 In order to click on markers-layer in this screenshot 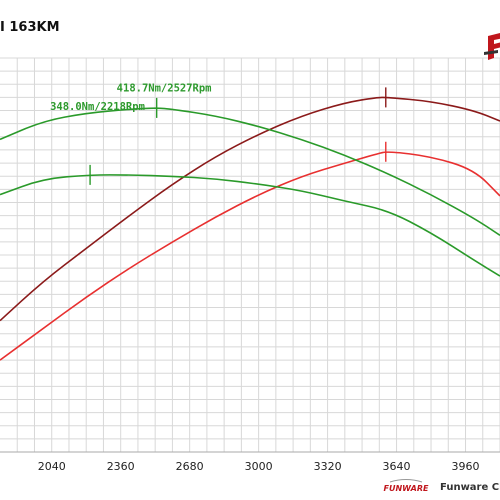, I will do `click(238, 136)`.